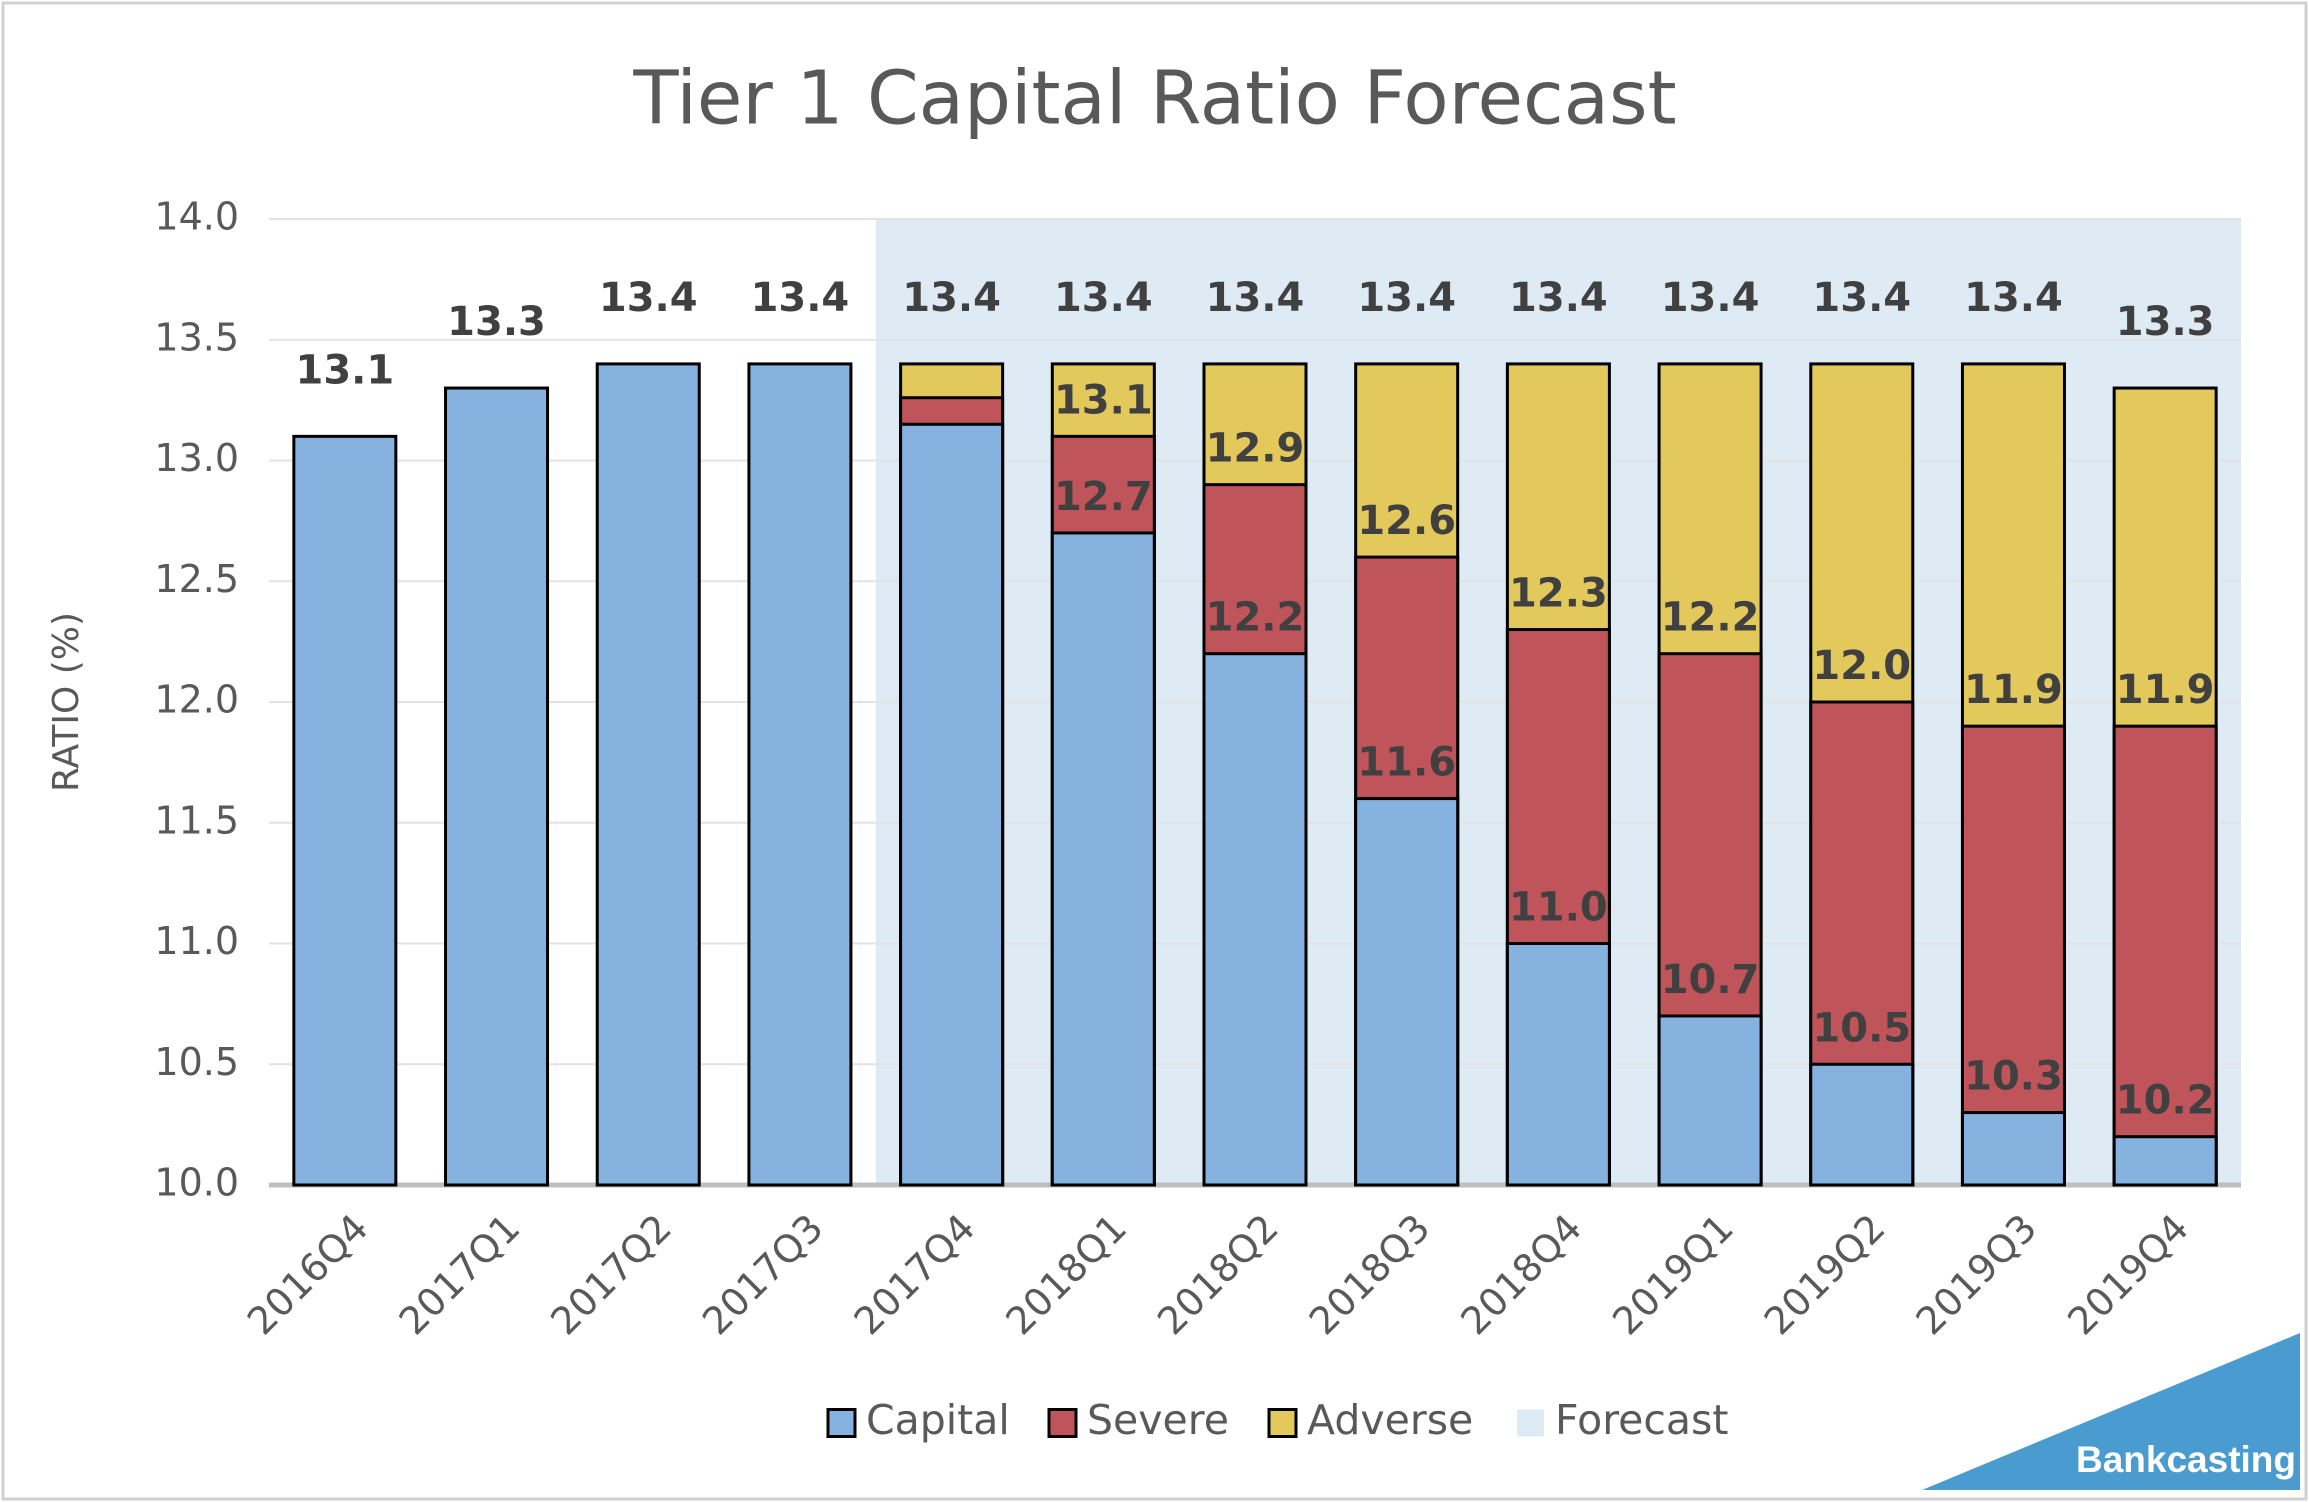  Describe the element at coordinates (1255, 449) in the screenshot. I see `data-label: 12.9` at that location.